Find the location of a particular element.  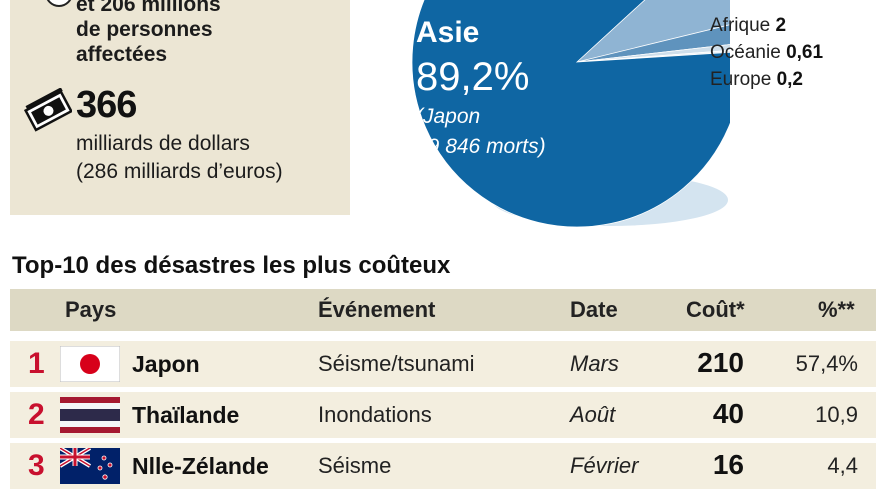

row-date: Mars is located at coordinates (594, 363).